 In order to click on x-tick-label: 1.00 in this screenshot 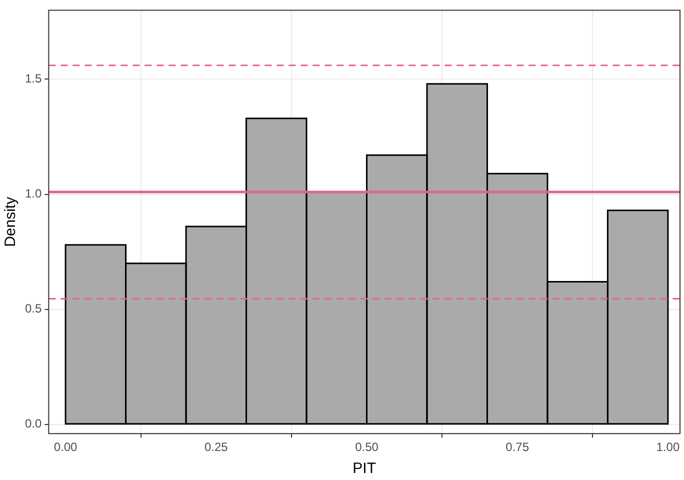, I will do `click(668, 447)`.